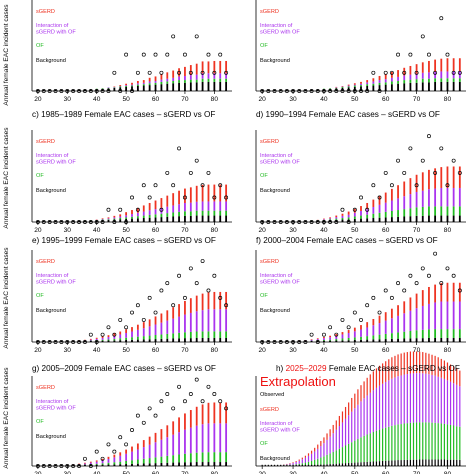 The width and height of the screenshot is (474, 474). What do you see at coordinates (448, 350) in the screenshot?
I see `panel-f-xtick-label-80: 80` at bounding box center [448, 350].